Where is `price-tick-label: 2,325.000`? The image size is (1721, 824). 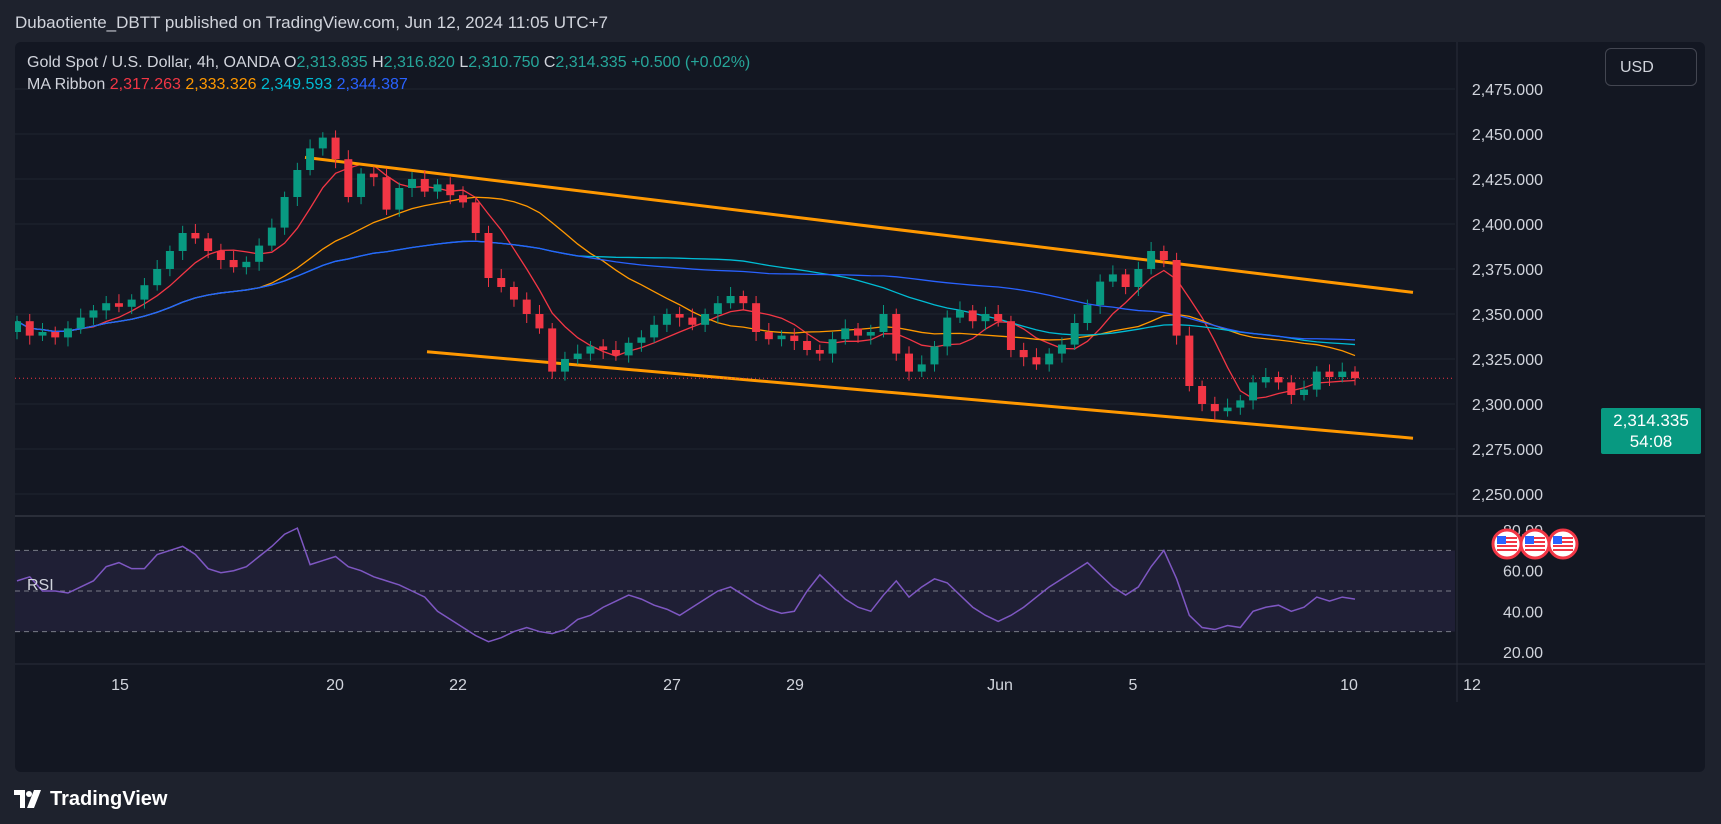
price-tick-label: 2,325.000 is located at coordinates (1507, 360).